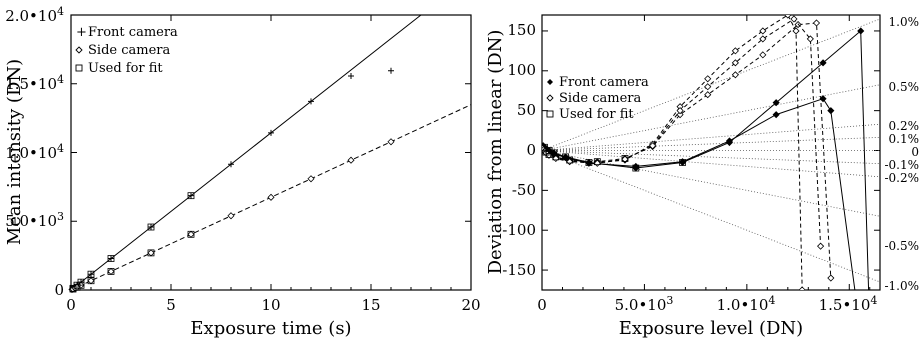  Describe the element at coordinates (59, 290) in the screenshot. I see `left-y-tick-label: 0` at that location.